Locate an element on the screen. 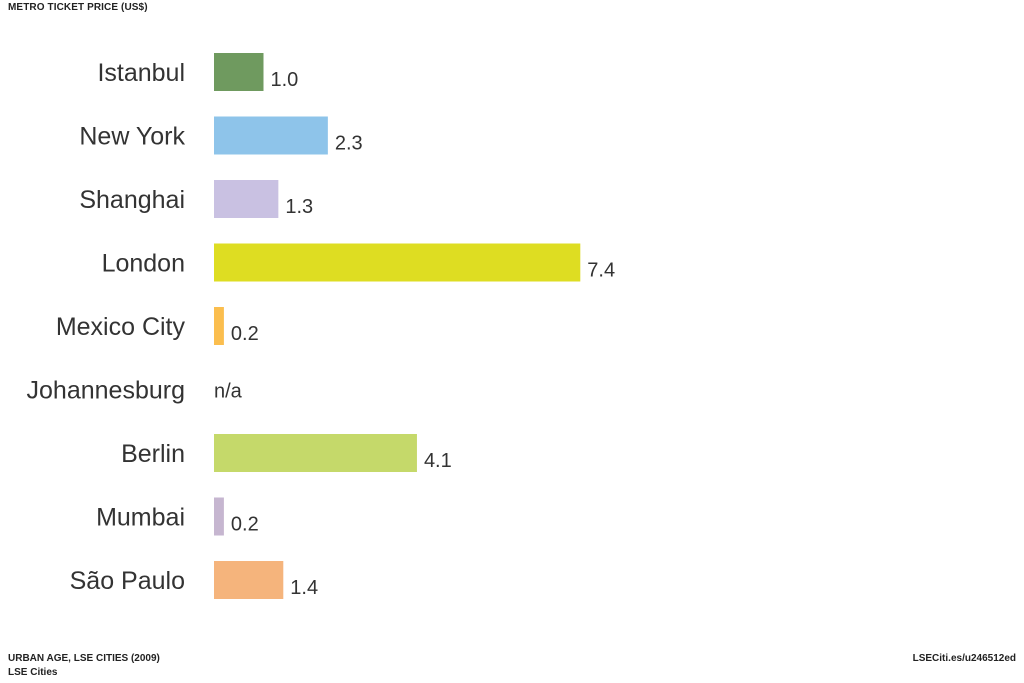  bar-berlin is located at coordinates (315, 453).